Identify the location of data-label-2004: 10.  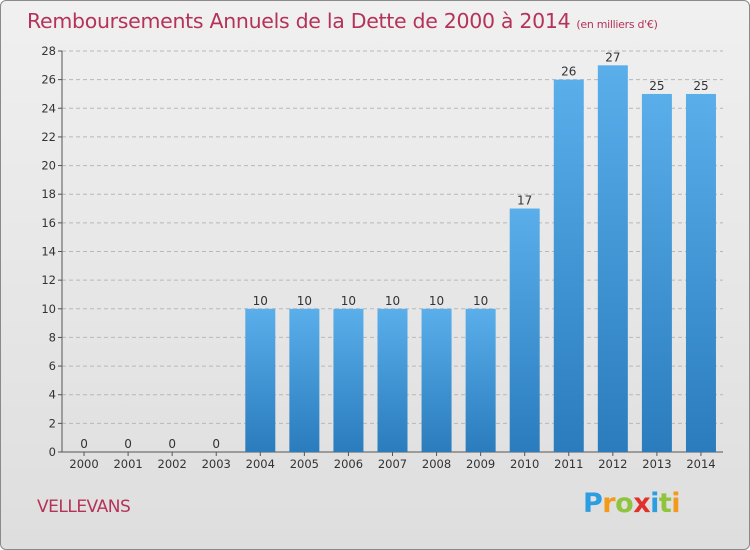
(260, 301).